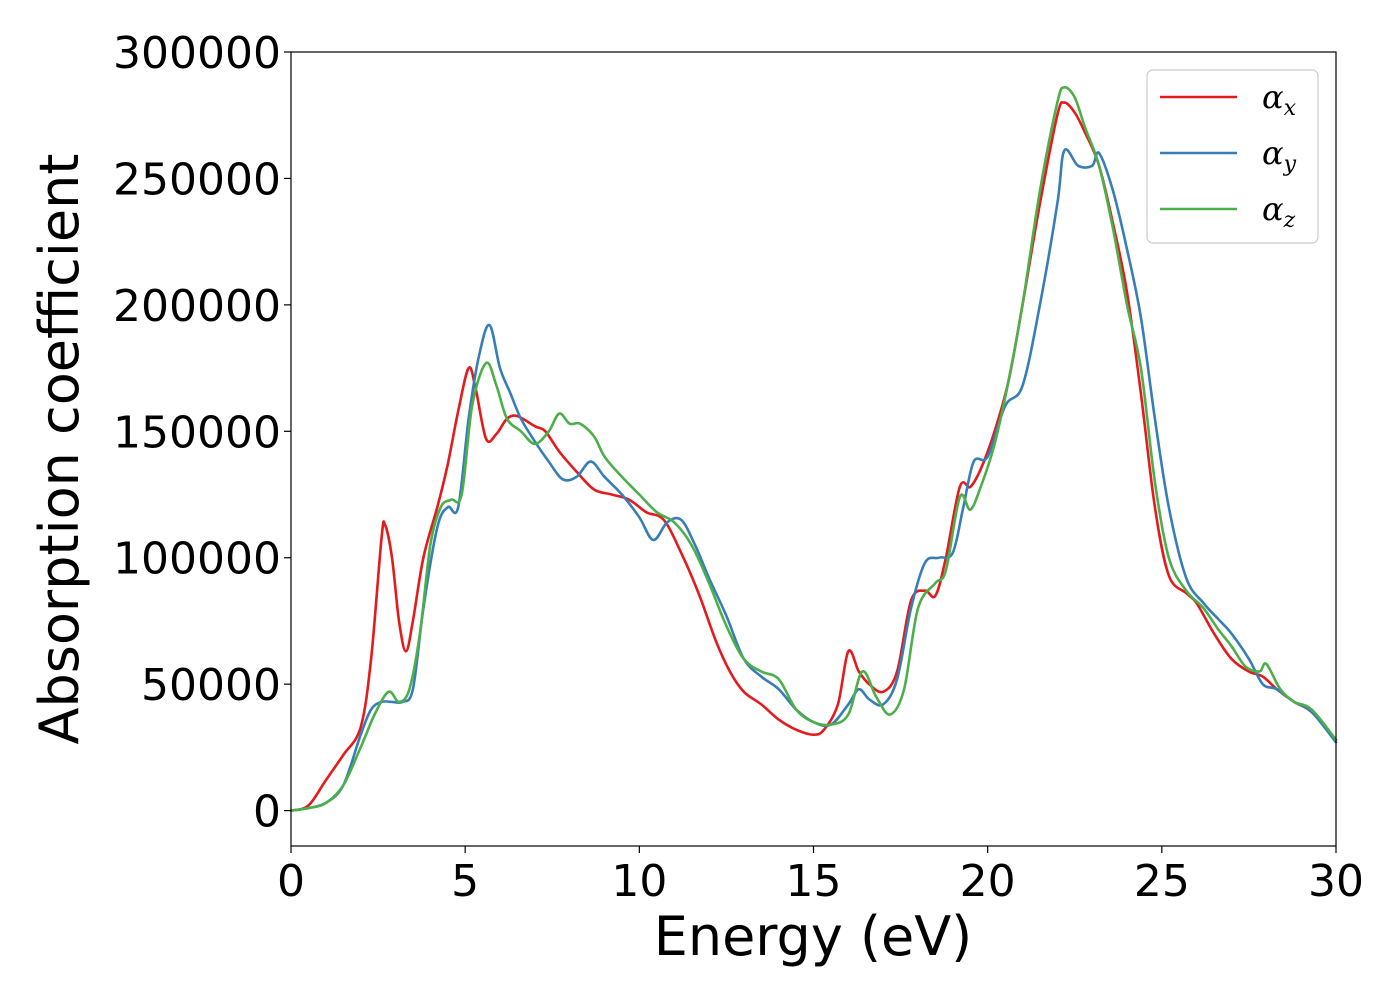  I want to click on legend-label-x: αx, so click(1279, 99).